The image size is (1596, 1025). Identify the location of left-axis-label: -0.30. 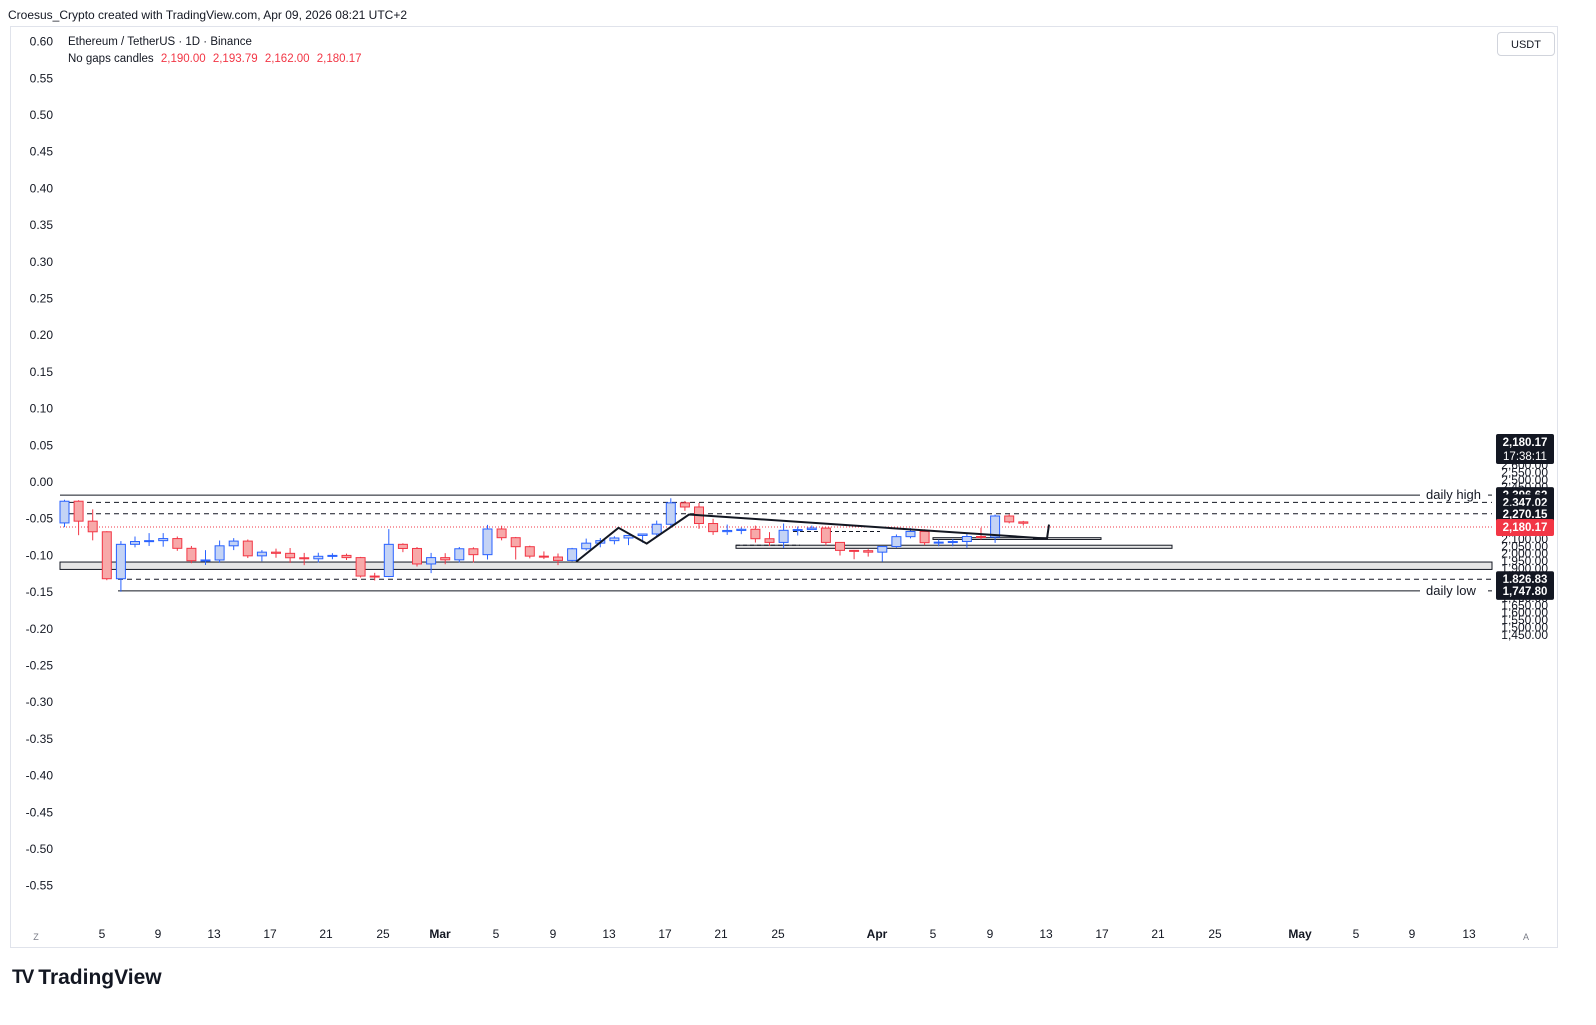
(40, 702).